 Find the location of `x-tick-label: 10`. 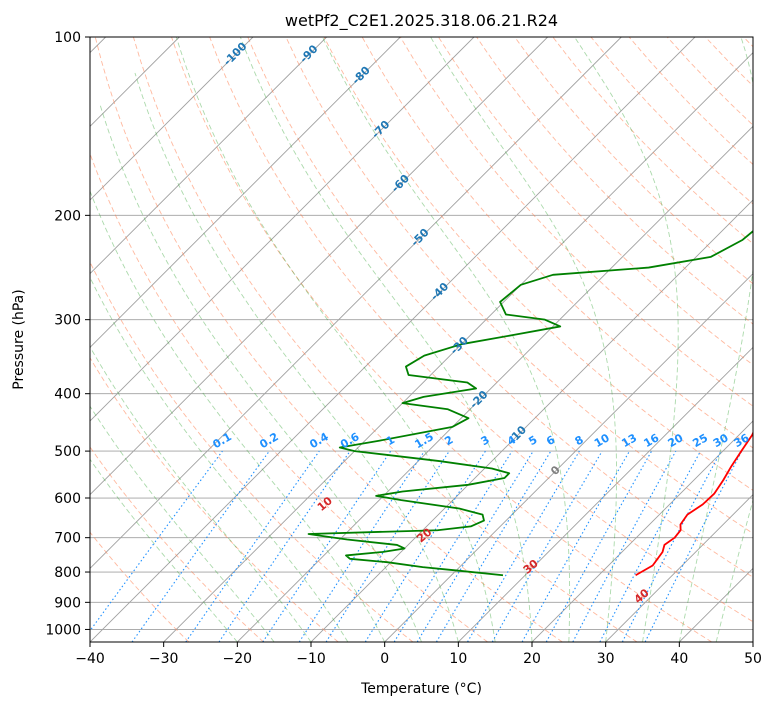

x-tick-label: 10 is located at coordinates (458, 659).